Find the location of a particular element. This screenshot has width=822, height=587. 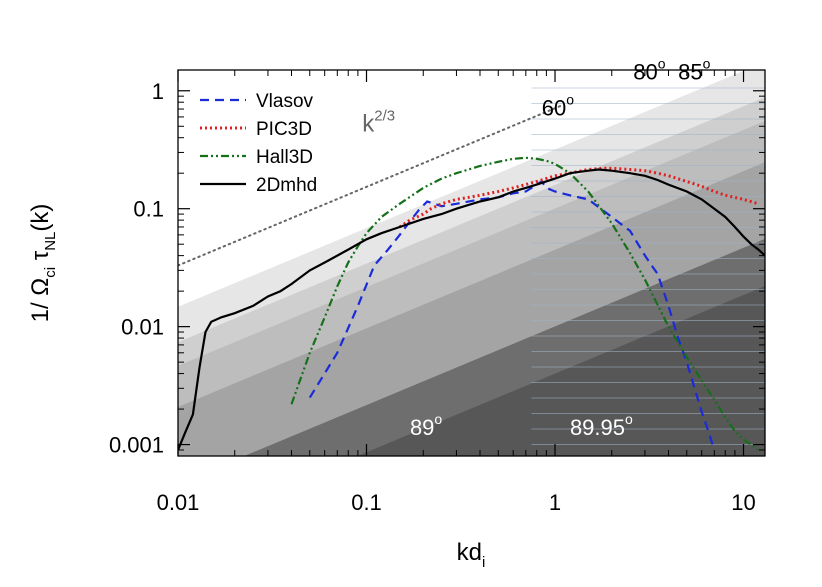

y-tick-label: 0.1 is located at coordinates (148, 209).